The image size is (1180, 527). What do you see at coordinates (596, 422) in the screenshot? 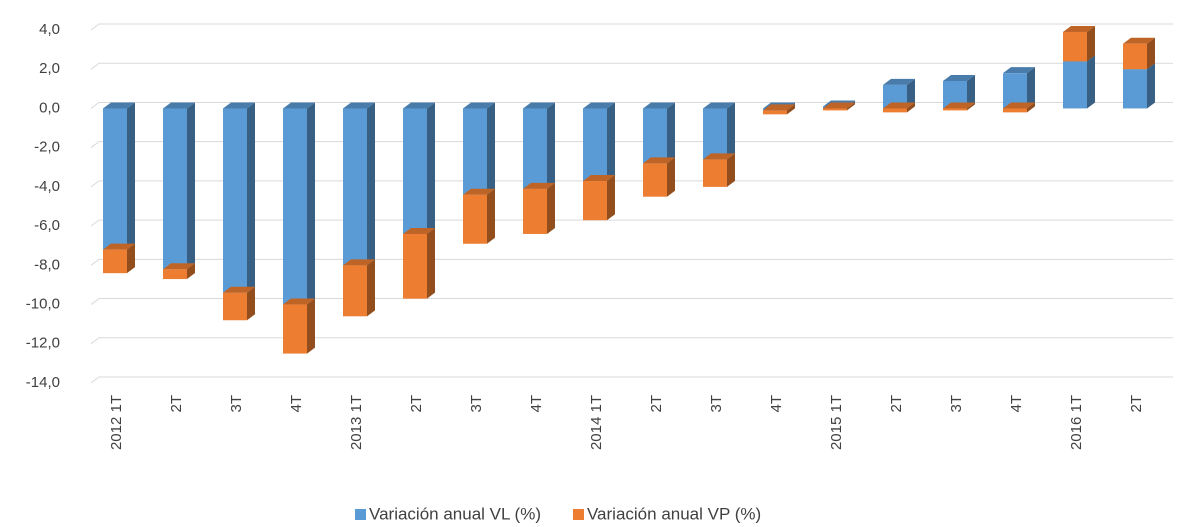
I see `x-tick-label: 2014 1T` at bounding box center [596, 422].